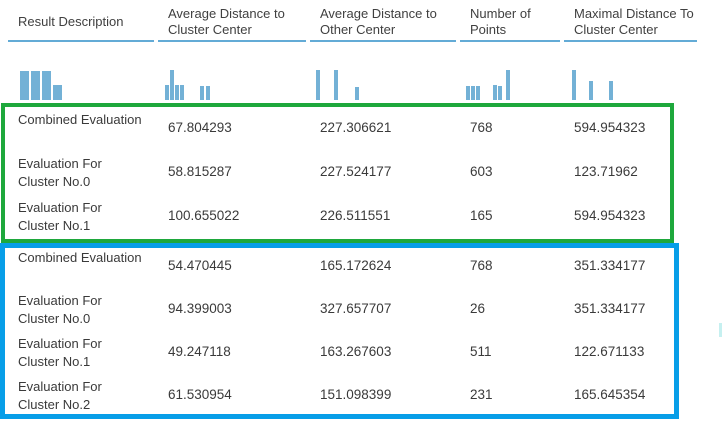 The width and height of the screenshot is (727, 423). I want to click on histogram-number-of-points, so click(488, 84).